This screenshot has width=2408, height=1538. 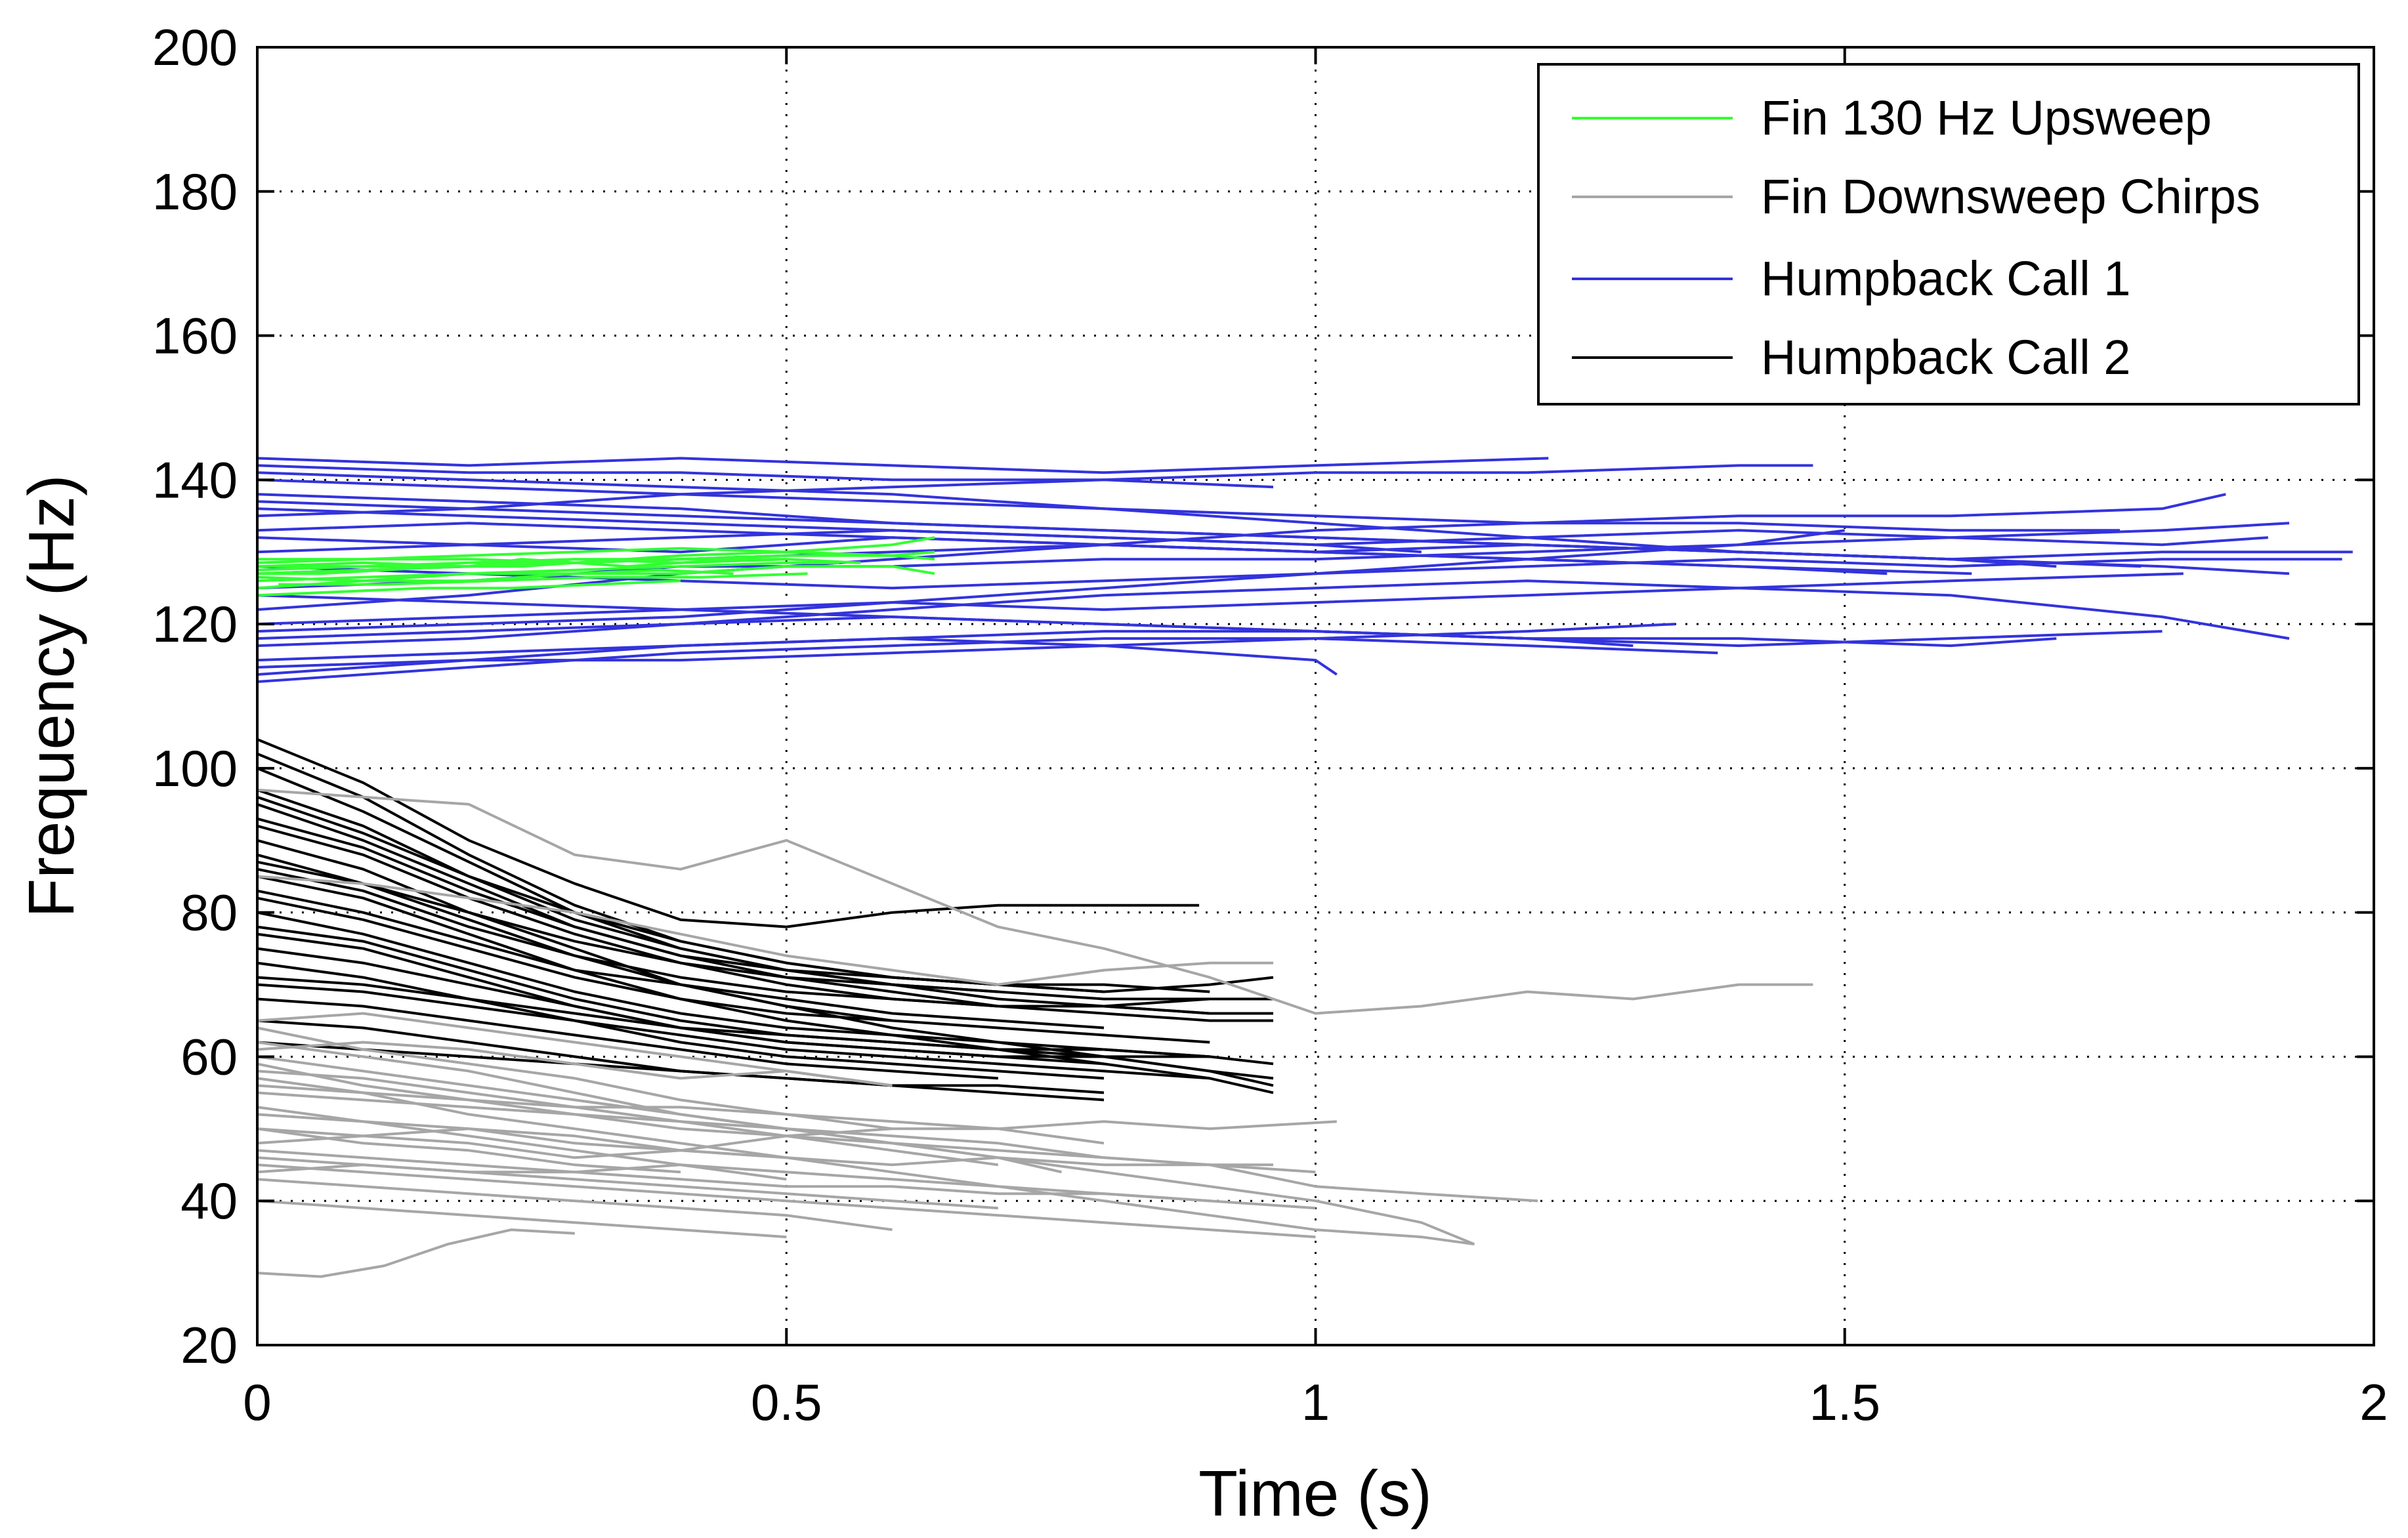 What do you see at coordinates (209, 1201) in the screenshot?
I see `y-tick-label: 40` at bounding box center [209, 1201].